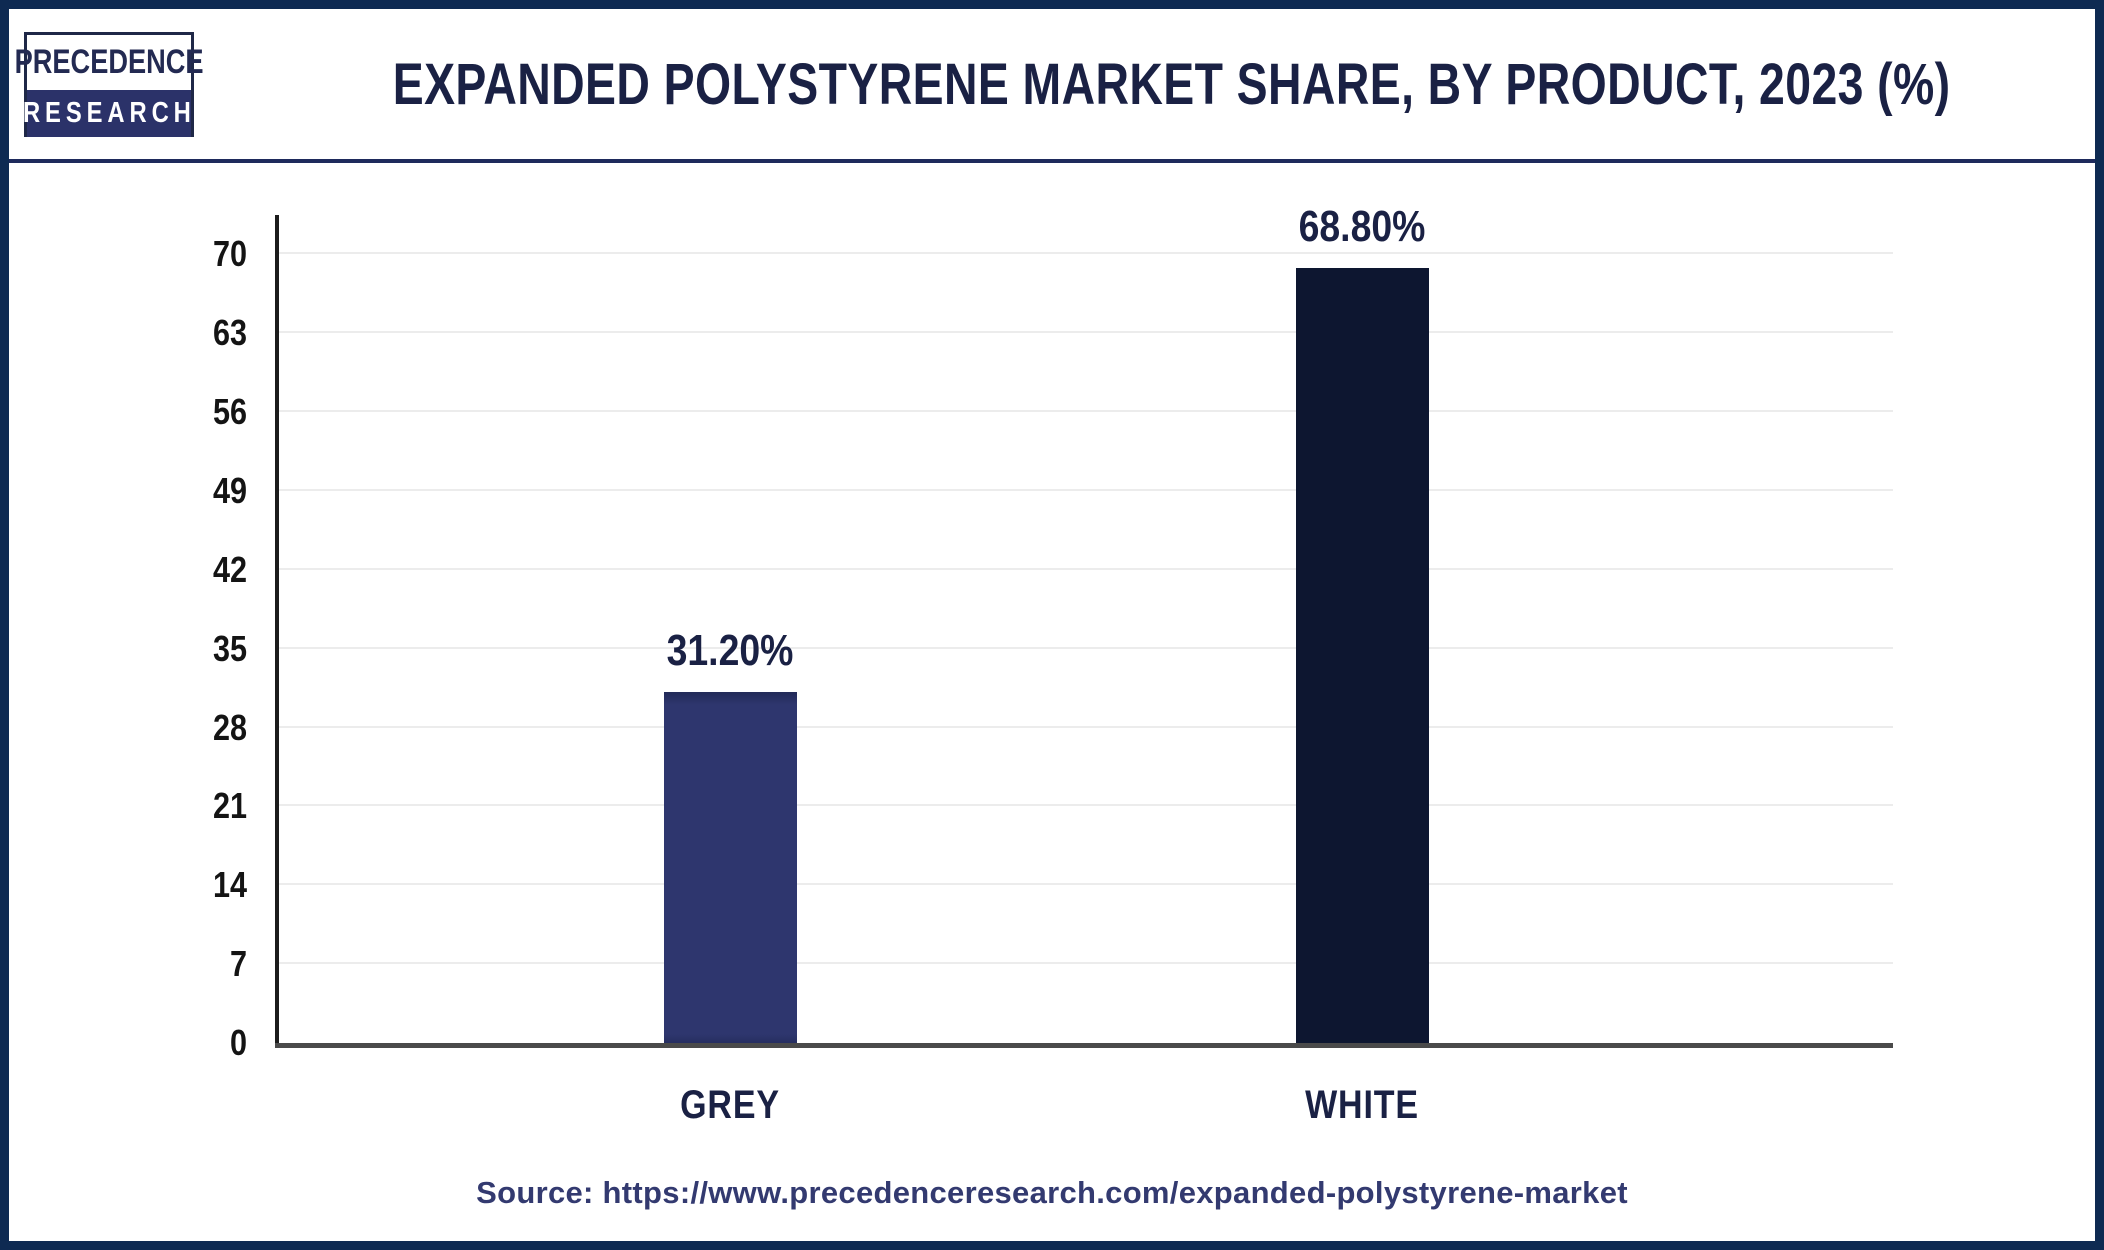 The image size is (2104, 1250). I want to click on y-tick-label-42: 42, so click(229, 569).